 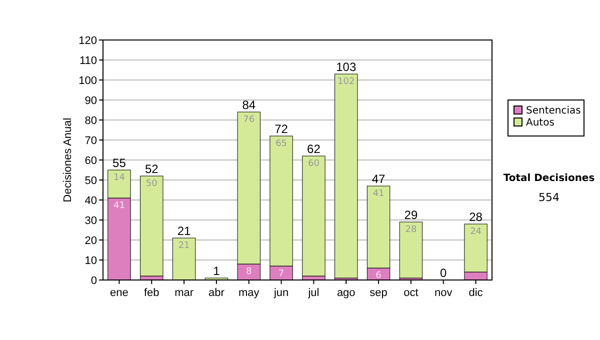 I want to click on x-tick-label: feb, so click(x=152, y=293).